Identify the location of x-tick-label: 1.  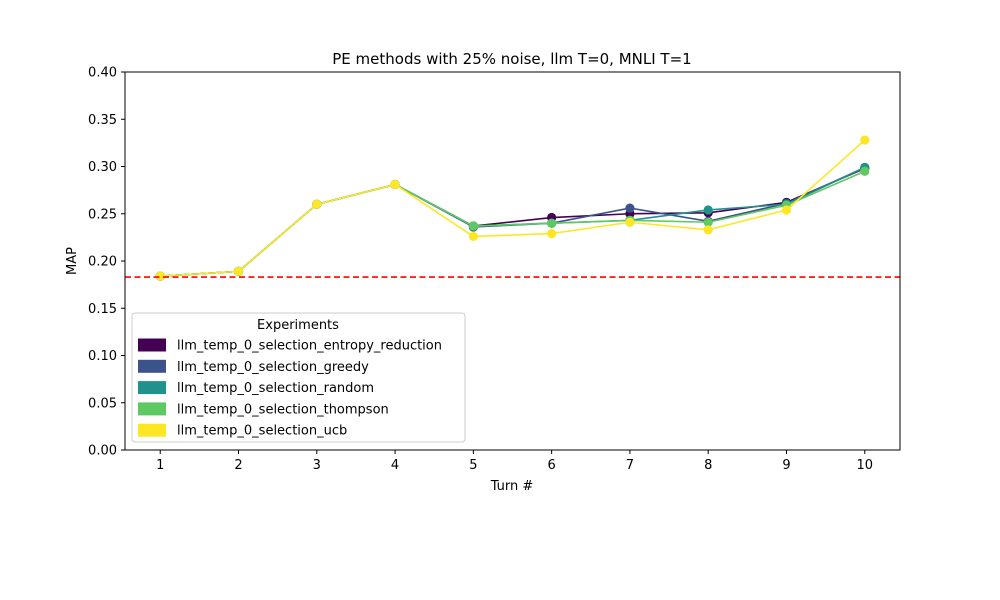
(160, 465).